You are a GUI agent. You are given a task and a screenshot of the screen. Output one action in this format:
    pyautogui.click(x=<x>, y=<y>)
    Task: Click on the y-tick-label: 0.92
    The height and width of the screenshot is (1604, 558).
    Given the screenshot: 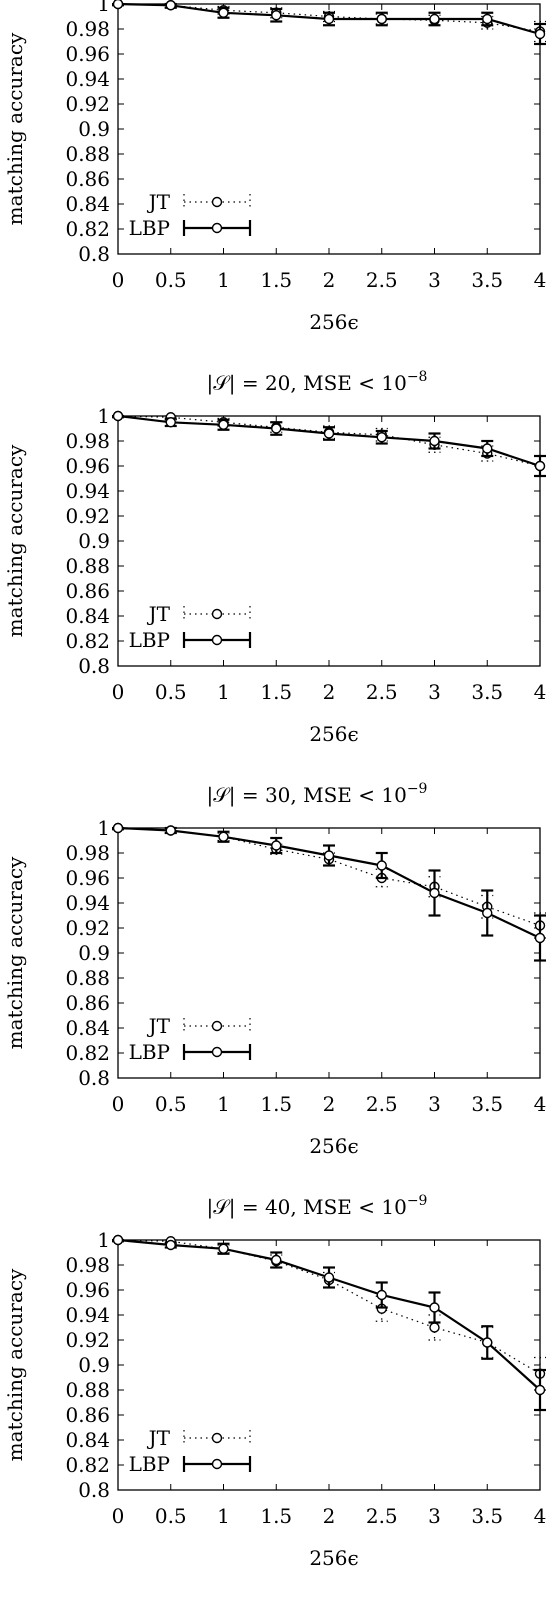 What is the action you would take?
    pyautogui.click(x=87, y=516)
    